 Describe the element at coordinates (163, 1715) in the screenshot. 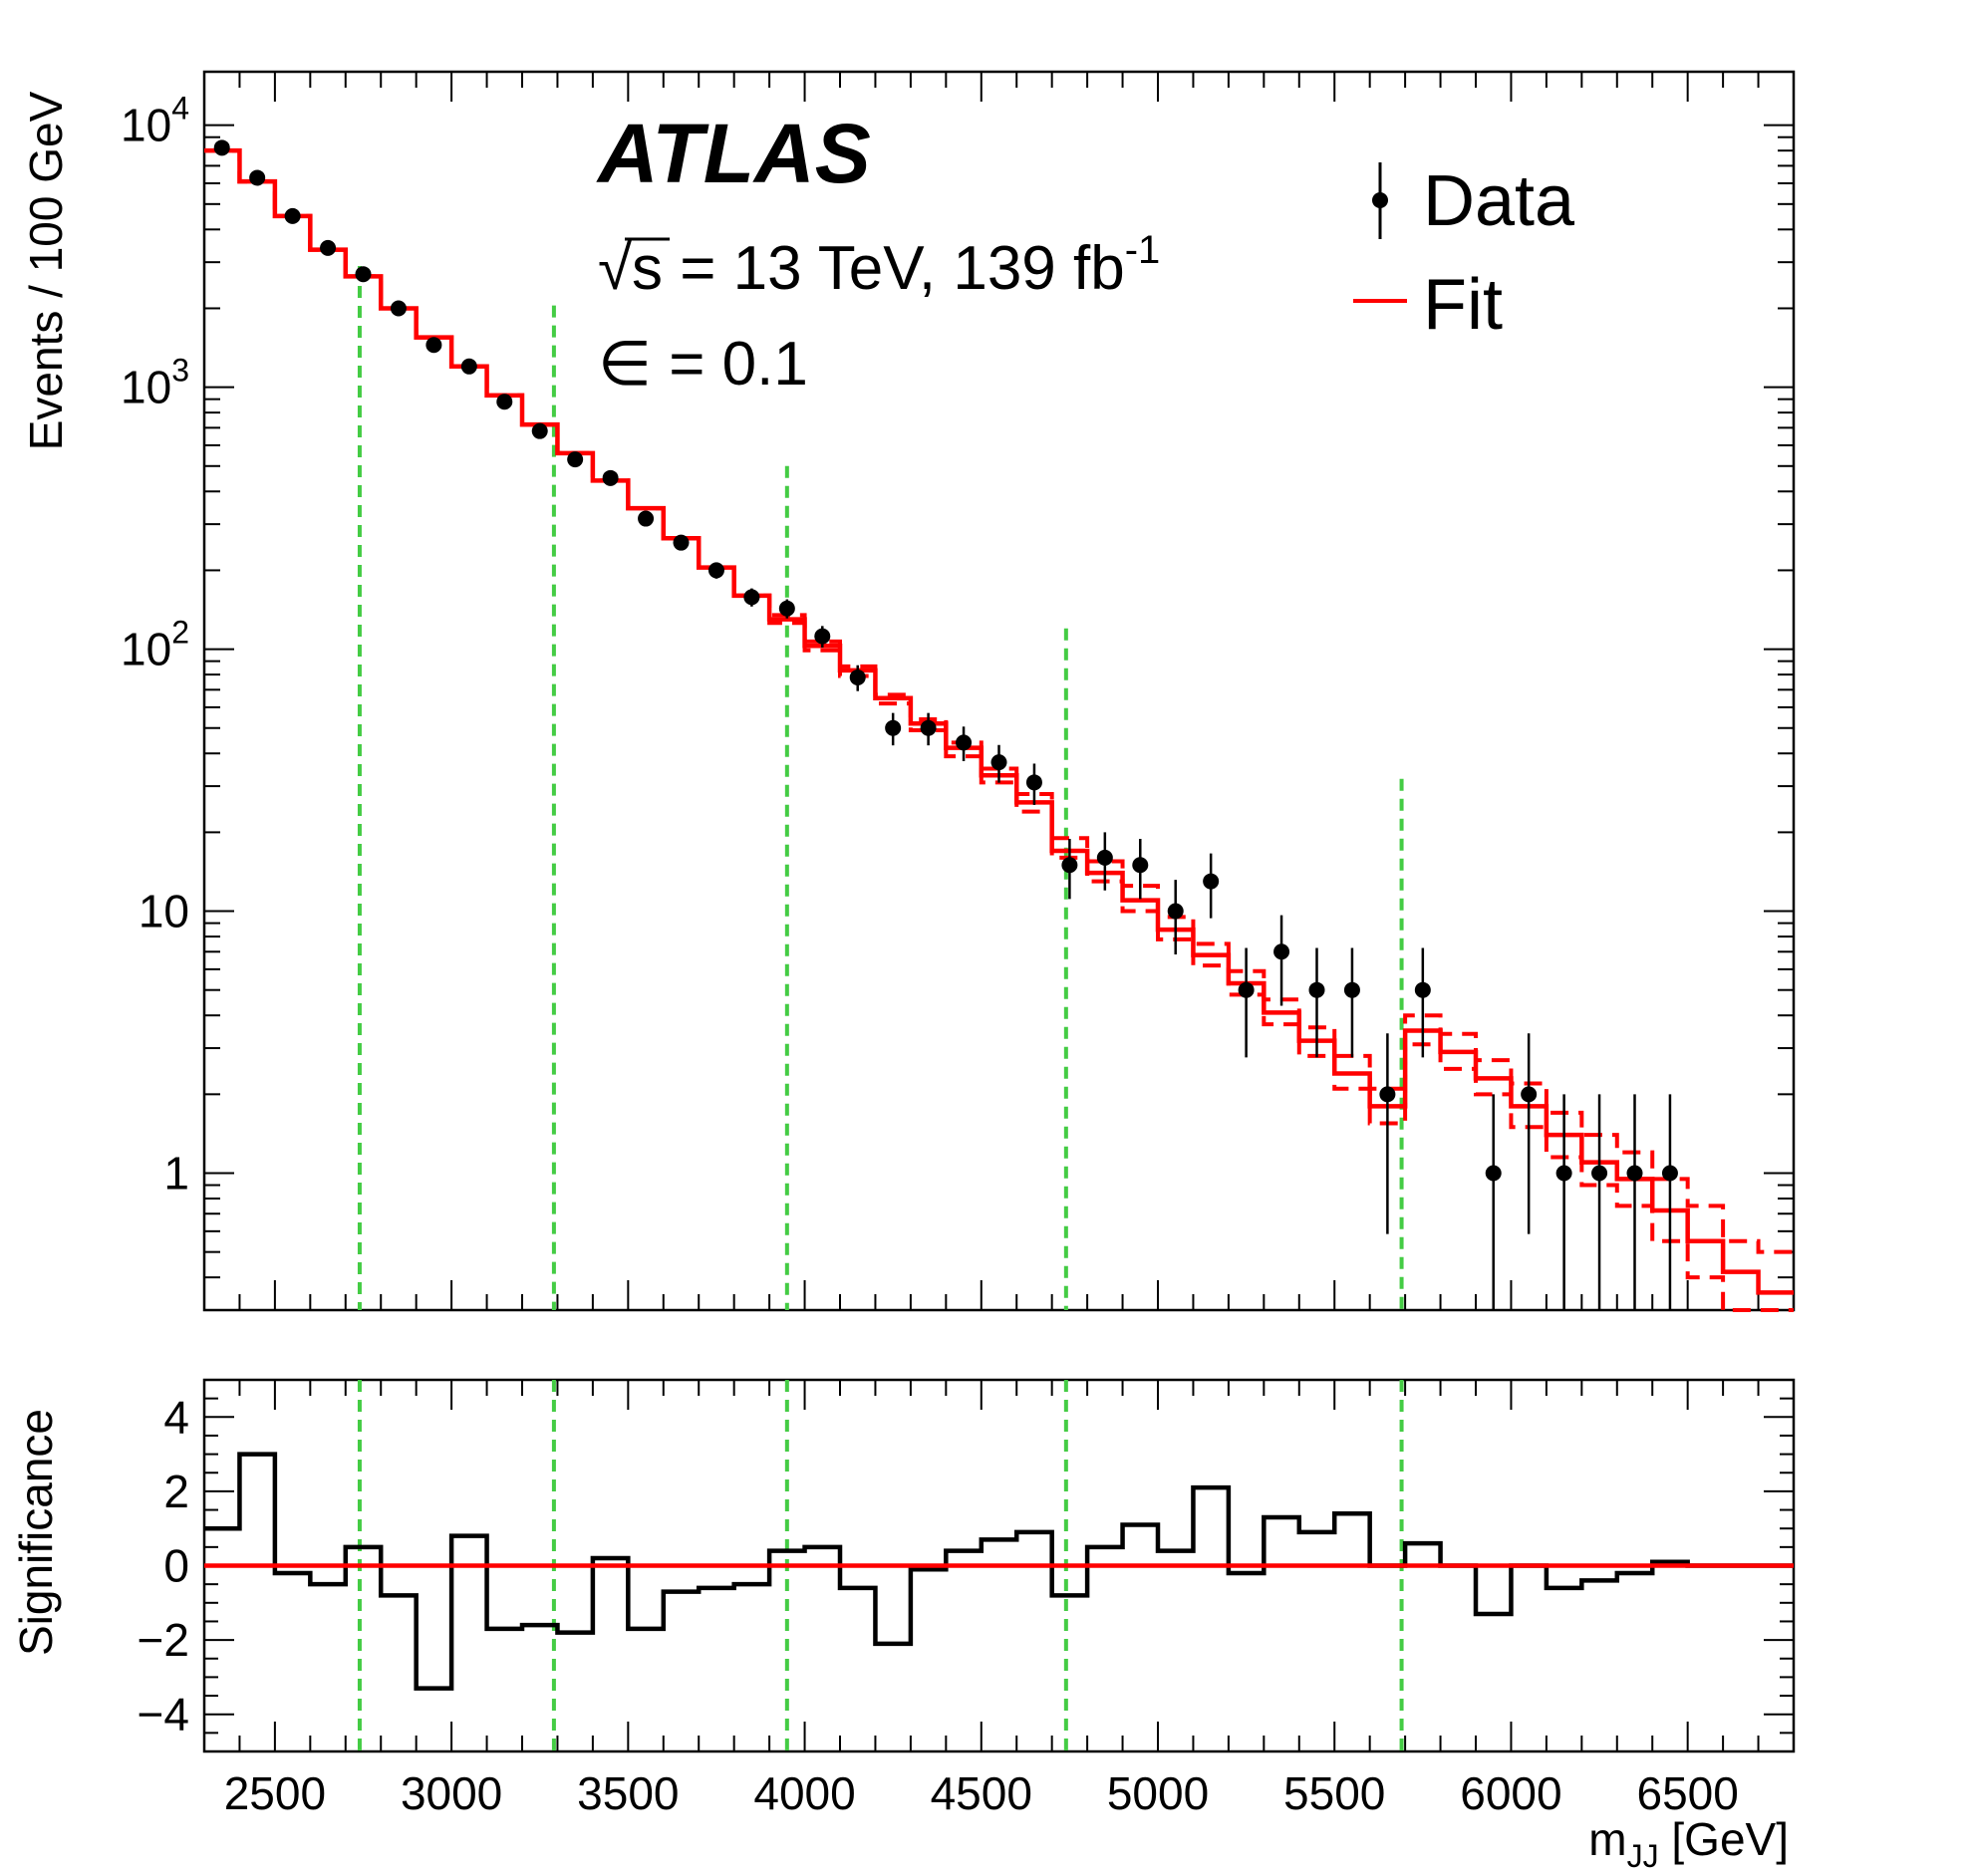

I see `ratio-y-tick-label: −4` at that location.